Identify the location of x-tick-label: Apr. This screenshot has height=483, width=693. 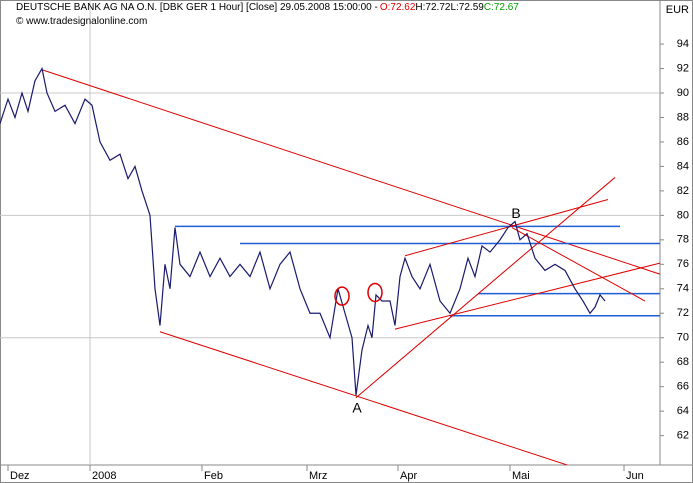
(408, 476).